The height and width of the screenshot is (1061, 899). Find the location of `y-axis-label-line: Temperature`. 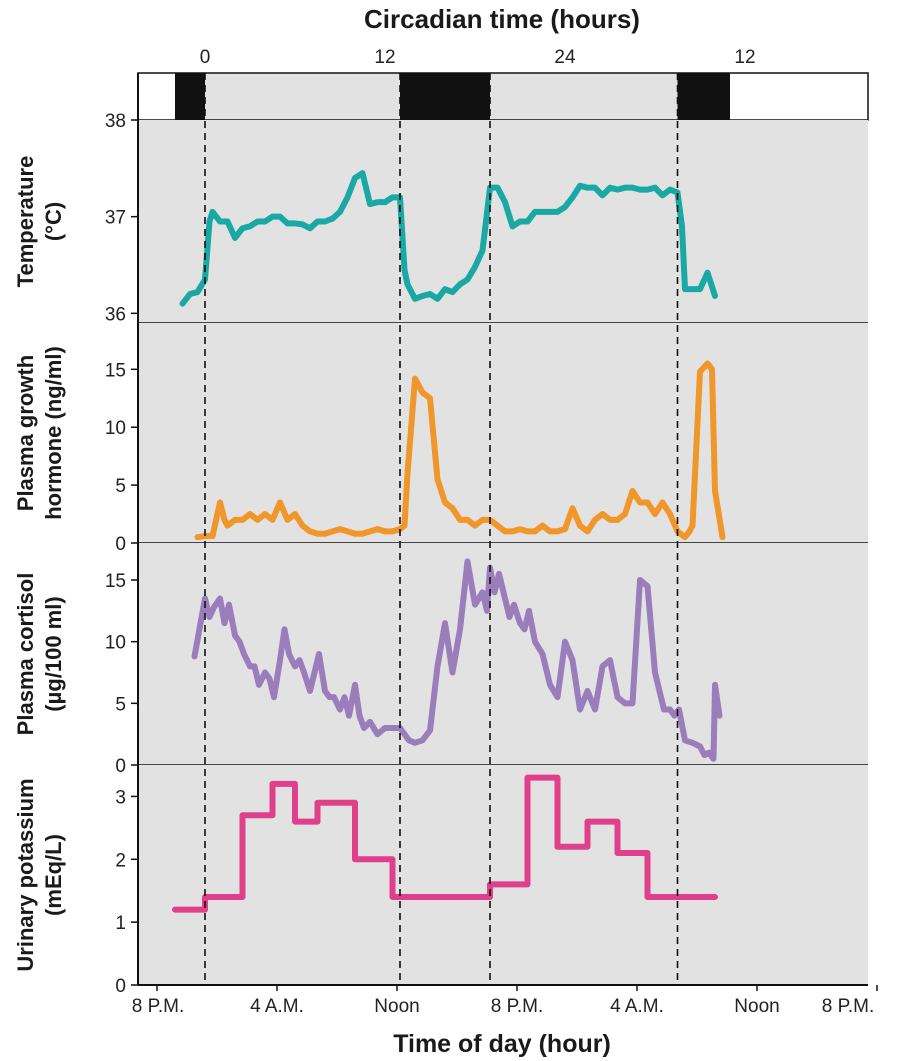

y-axis-label-line: Temperature is located at coordinates (25, 222).